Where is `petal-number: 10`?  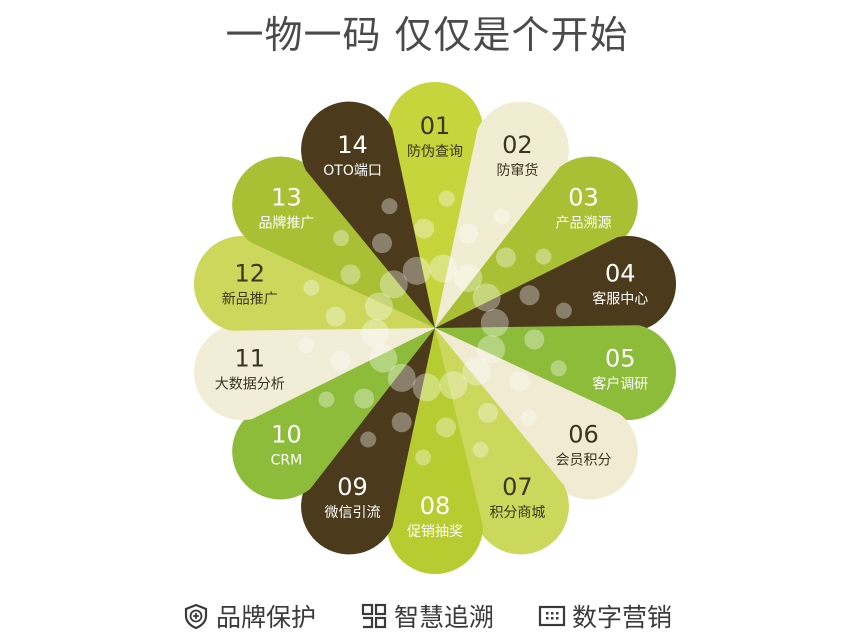
petal-number: 10 is located at coordinates (286, 434).